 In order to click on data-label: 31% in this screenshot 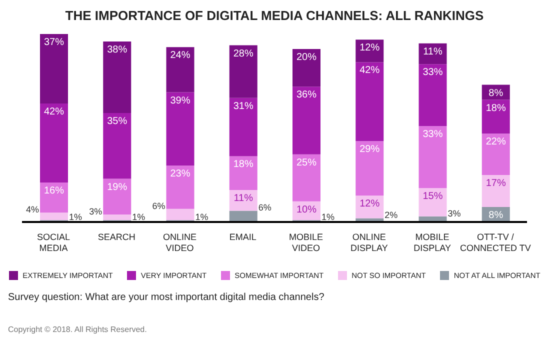, I will do `click(243, 106)`.